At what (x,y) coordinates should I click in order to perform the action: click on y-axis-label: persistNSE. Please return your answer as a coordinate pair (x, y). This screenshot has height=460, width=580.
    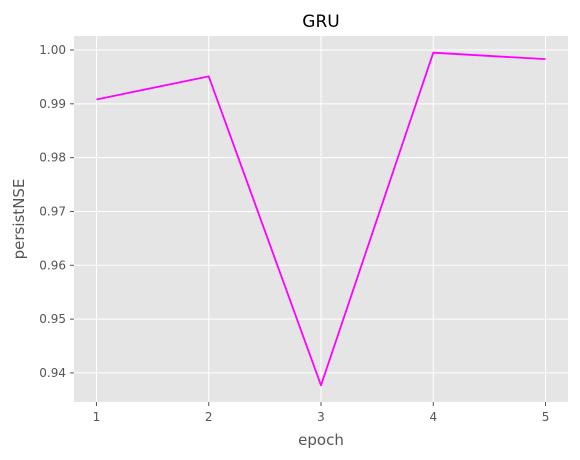
    Looking at the image, I should click on (19, 219).